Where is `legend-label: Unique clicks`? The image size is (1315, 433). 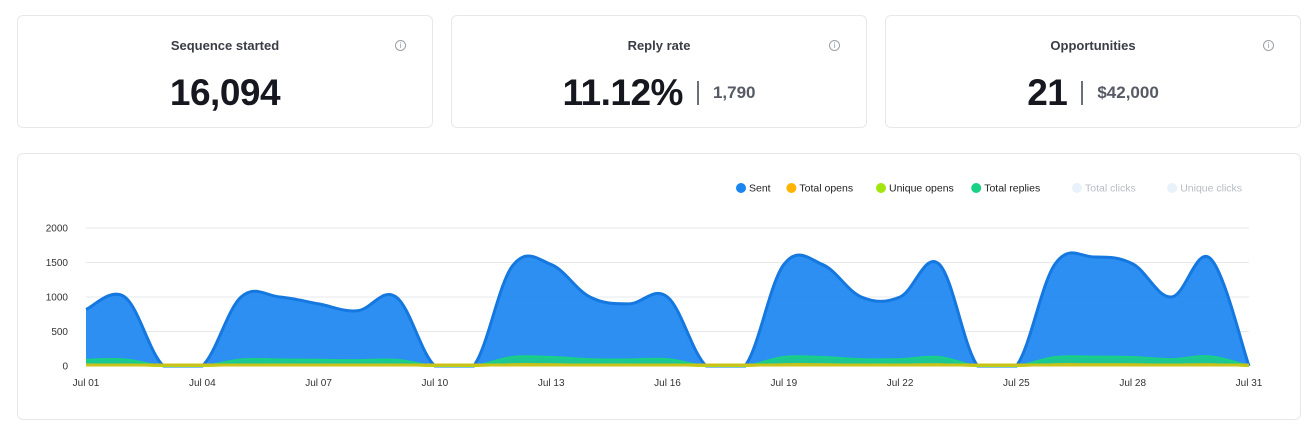
legend-label: Unique clicks is located at coordinates (1211, 189).